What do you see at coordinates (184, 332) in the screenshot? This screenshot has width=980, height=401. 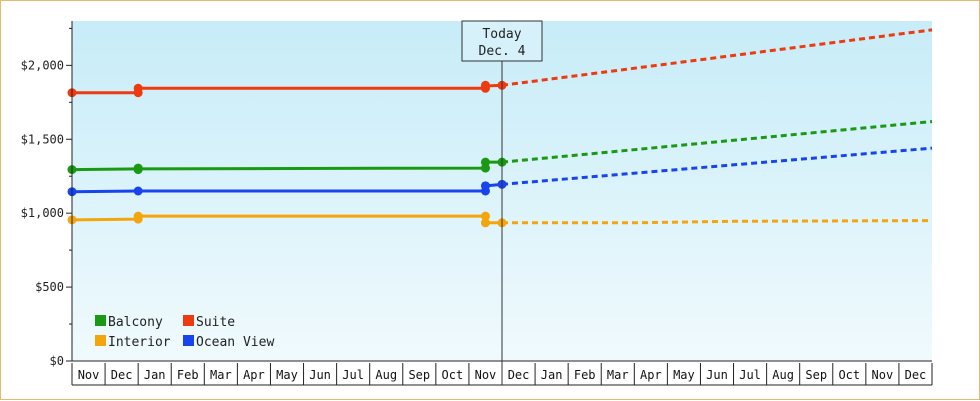 I see `legend: Balcony Suite Interior Ocean View` at bounding box center [184, 332].